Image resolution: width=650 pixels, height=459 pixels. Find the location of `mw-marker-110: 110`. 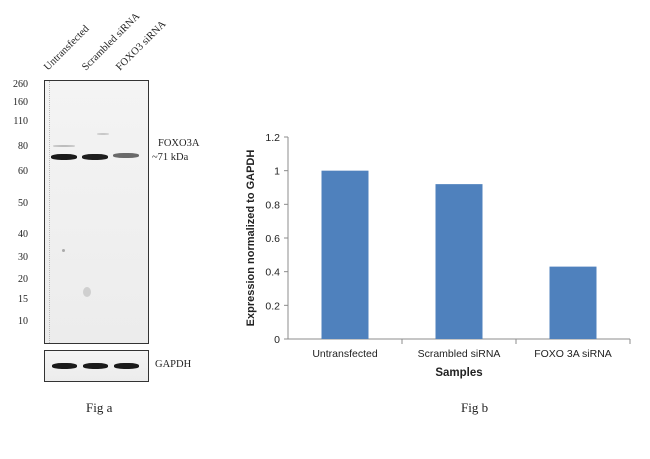

mw-marker-110: 110 is located at coordinates (20, 121).